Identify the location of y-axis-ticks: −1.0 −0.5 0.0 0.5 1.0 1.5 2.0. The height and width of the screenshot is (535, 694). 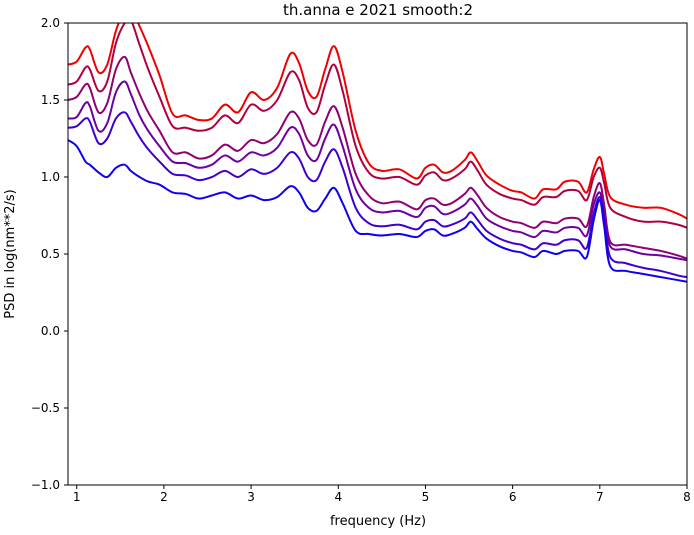
(49, 254).